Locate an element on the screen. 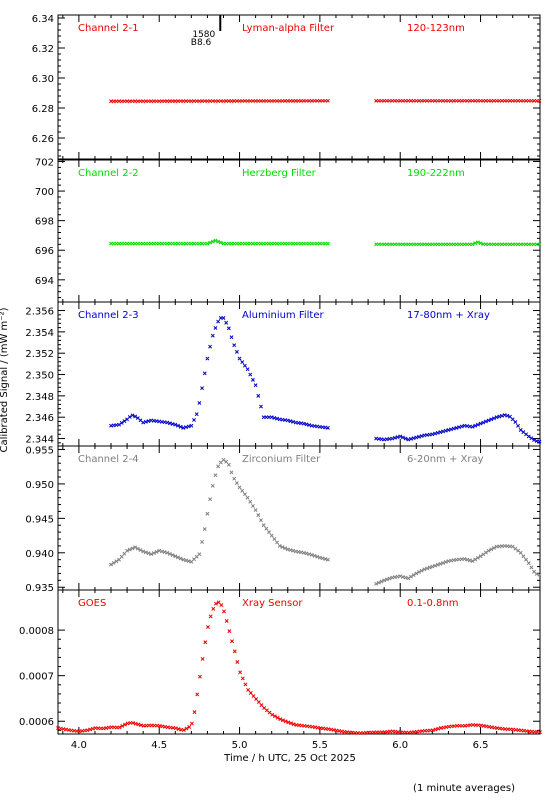  panel-filter-label: Xray Sensor is located at coordinates (272, 603).